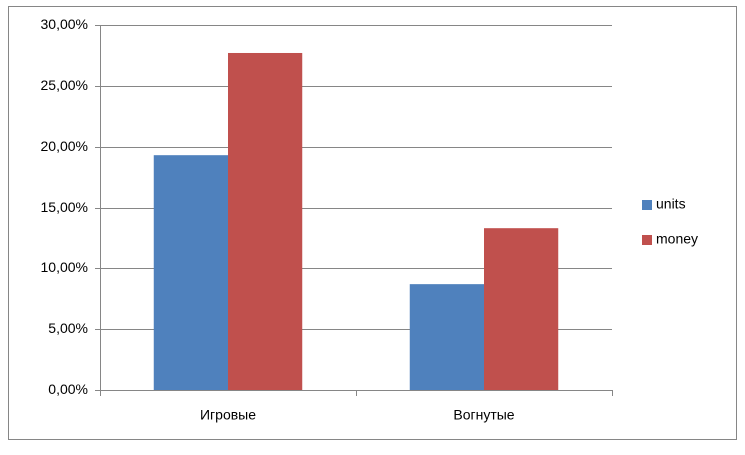  I want to click on y-tick-label: 25,00%, so click(64, 85).